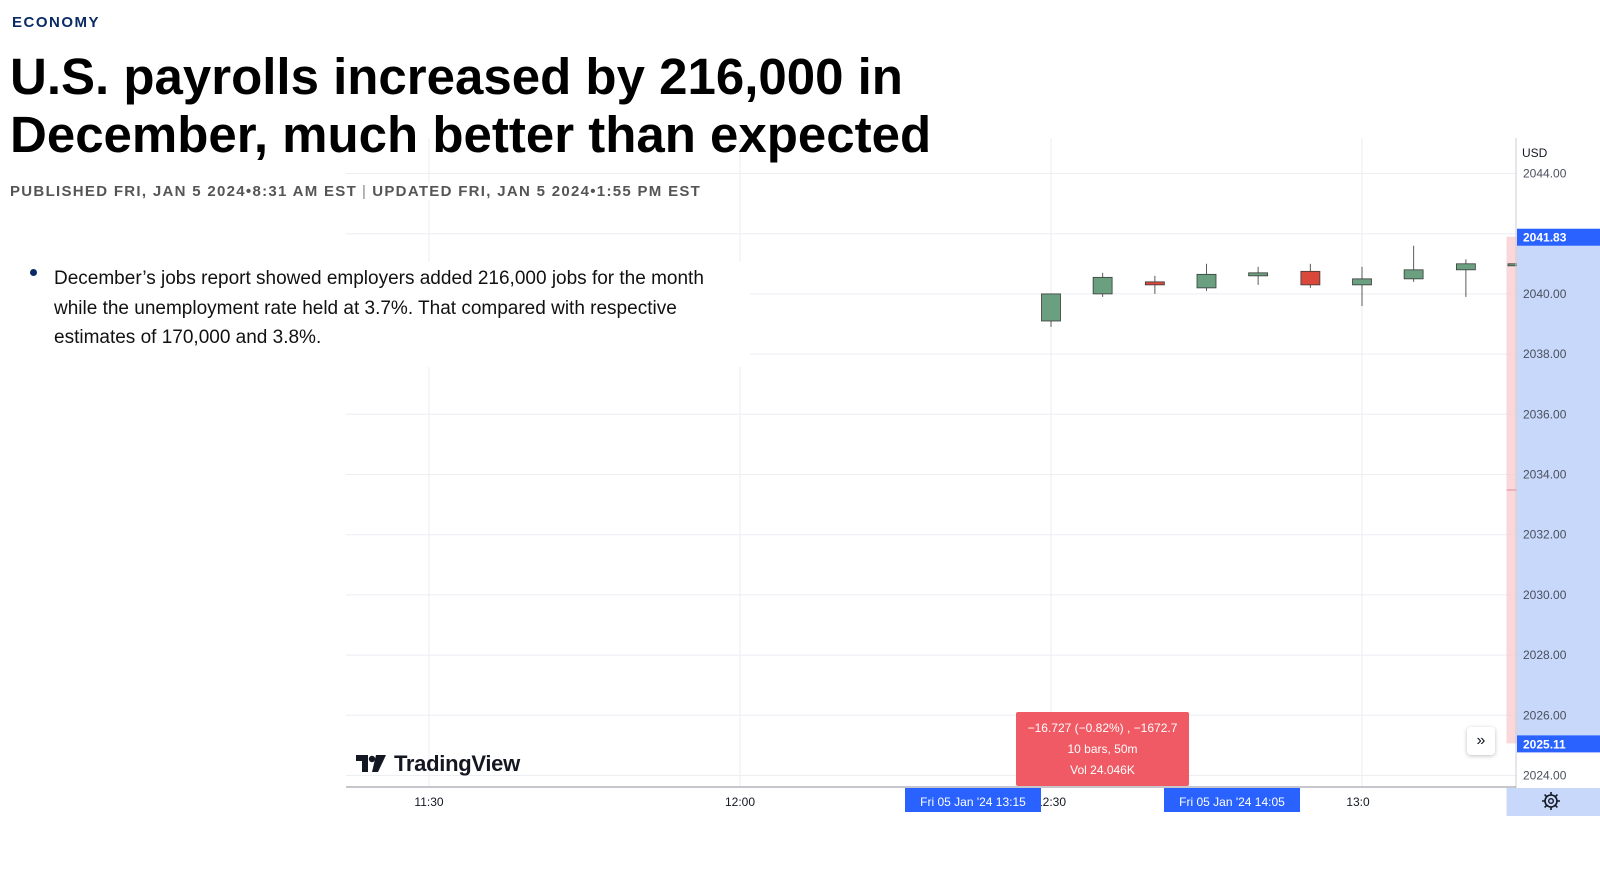 The width and height of the screenshot is (1600, 872). Describe the element at coordinates (1545, 655) in the screenshot. I see `price-tick-label: 2028.00` at that location.